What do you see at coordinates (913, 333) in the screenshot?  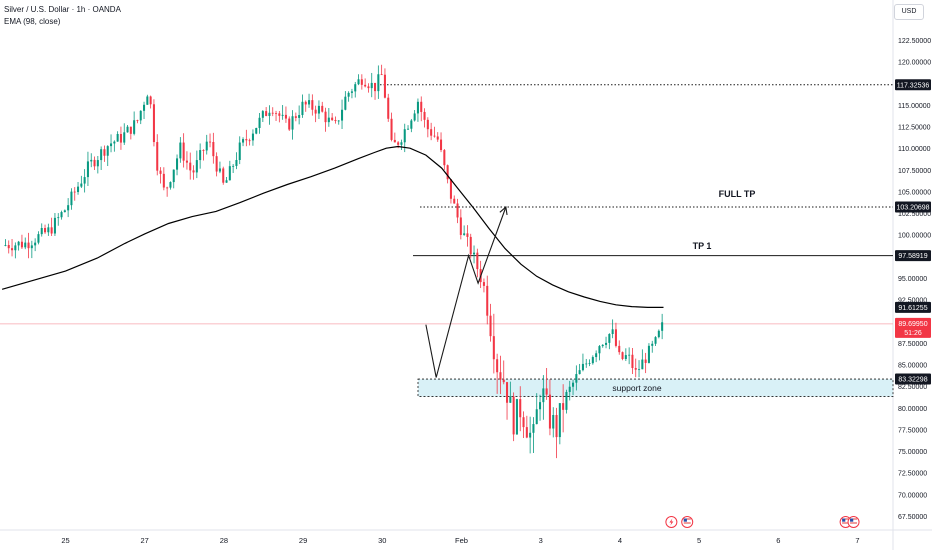 I see `countdown-label: 51:26` at bounding box center [913, 333].